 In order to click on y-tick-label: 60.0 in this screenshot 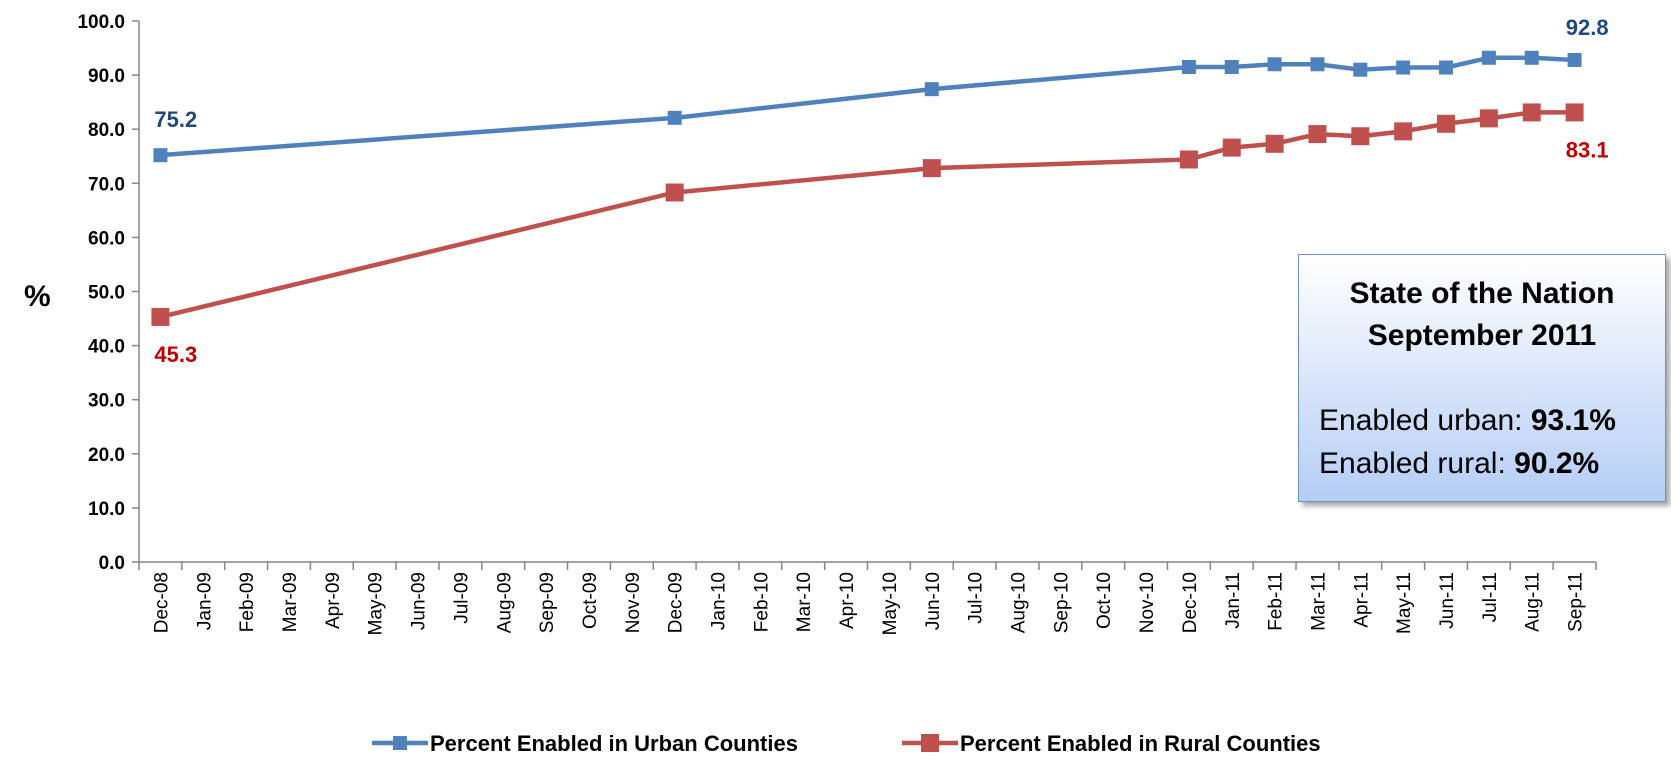, I will do `click(106, 238)`.